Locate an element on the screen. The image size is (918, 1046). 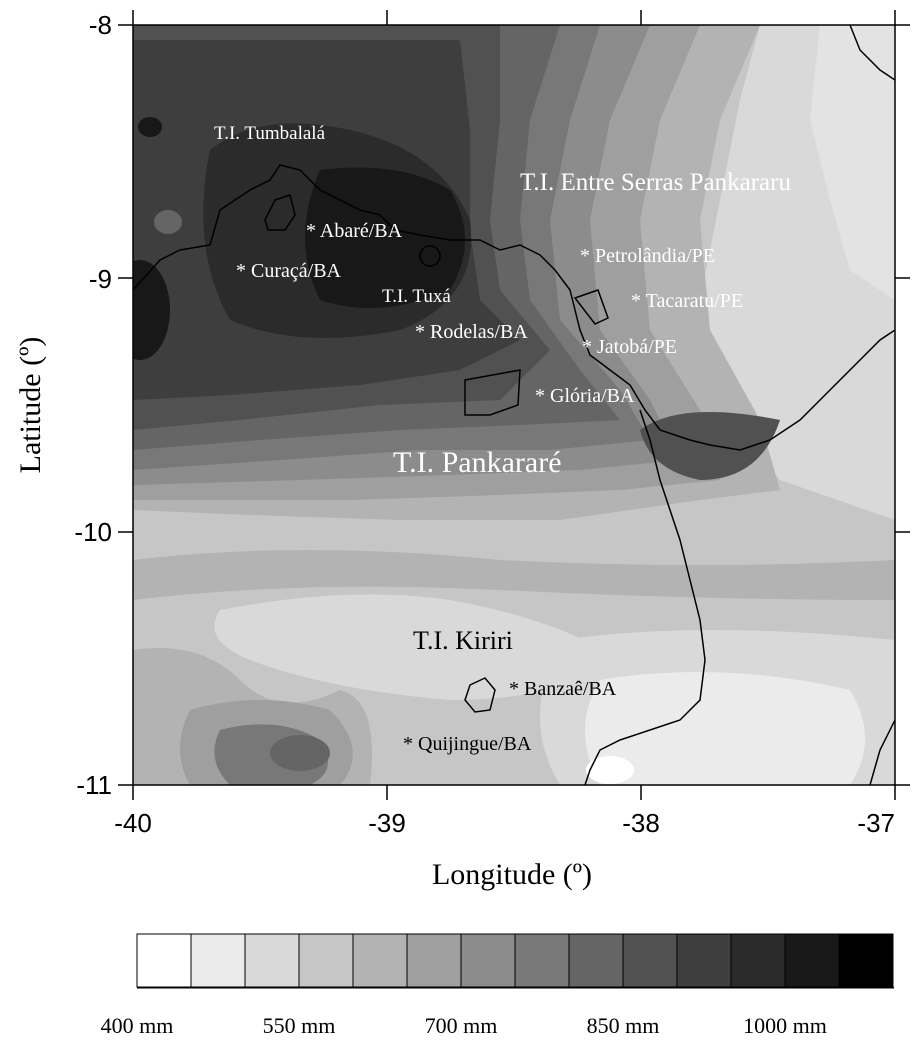
city-label-jatoba: * Jatobá/PE is located at coordinates (629, 347).